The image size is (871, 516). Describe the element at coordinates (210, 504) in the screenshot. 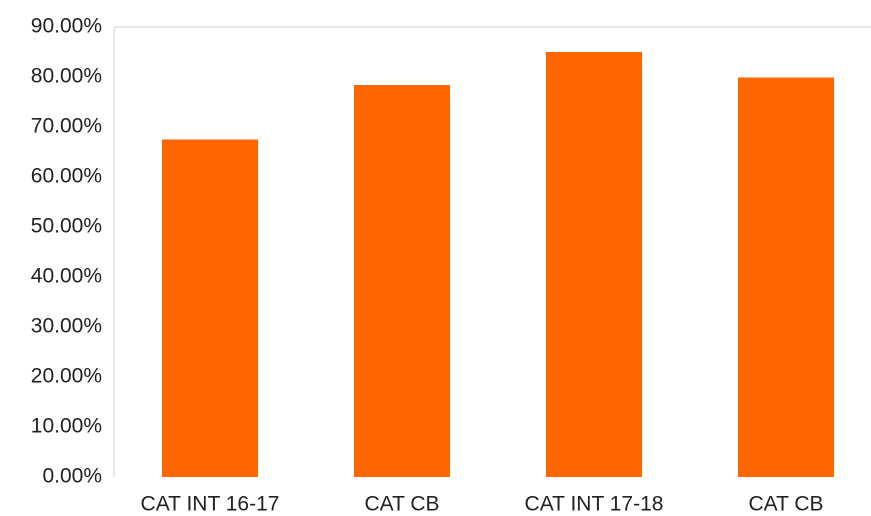

I see `x-tick-label: CAT INT 16-17` at that location.